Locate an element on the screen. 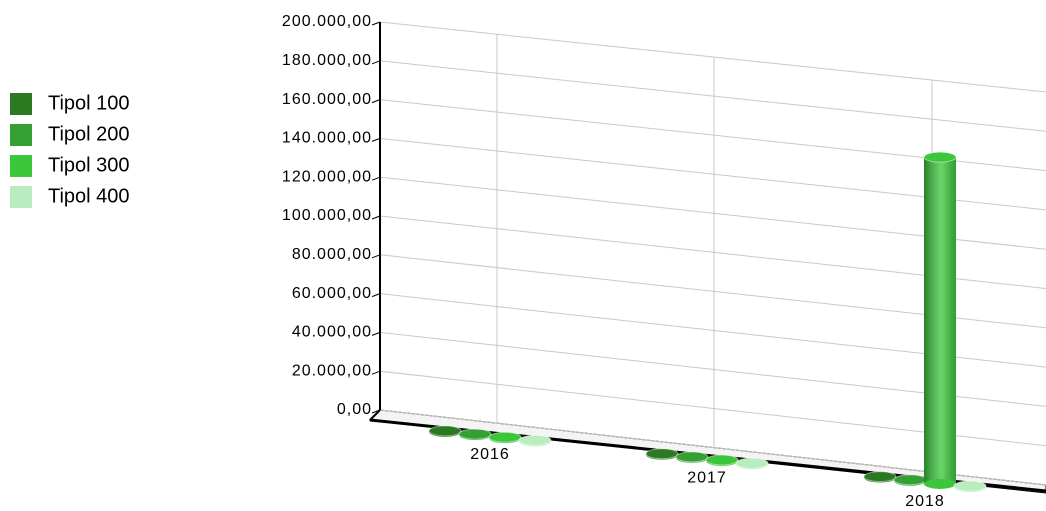 The width and height of the screenshot is (1046, 511). y-tick-label: 0,00 is located at coordinates (354, 409).